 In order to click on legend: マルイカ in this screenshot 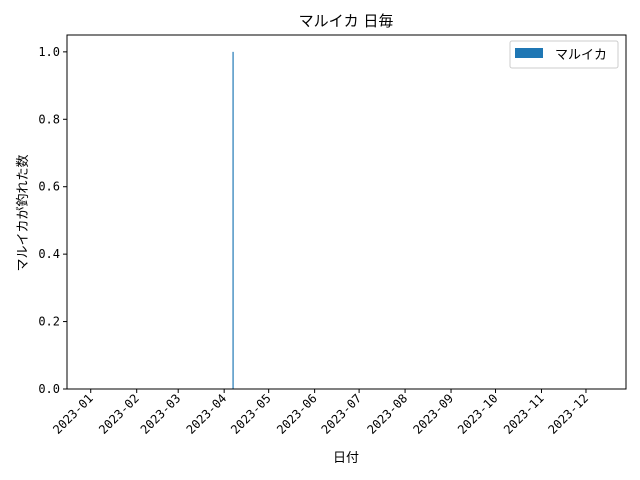, I will do `click(564, 54)`.